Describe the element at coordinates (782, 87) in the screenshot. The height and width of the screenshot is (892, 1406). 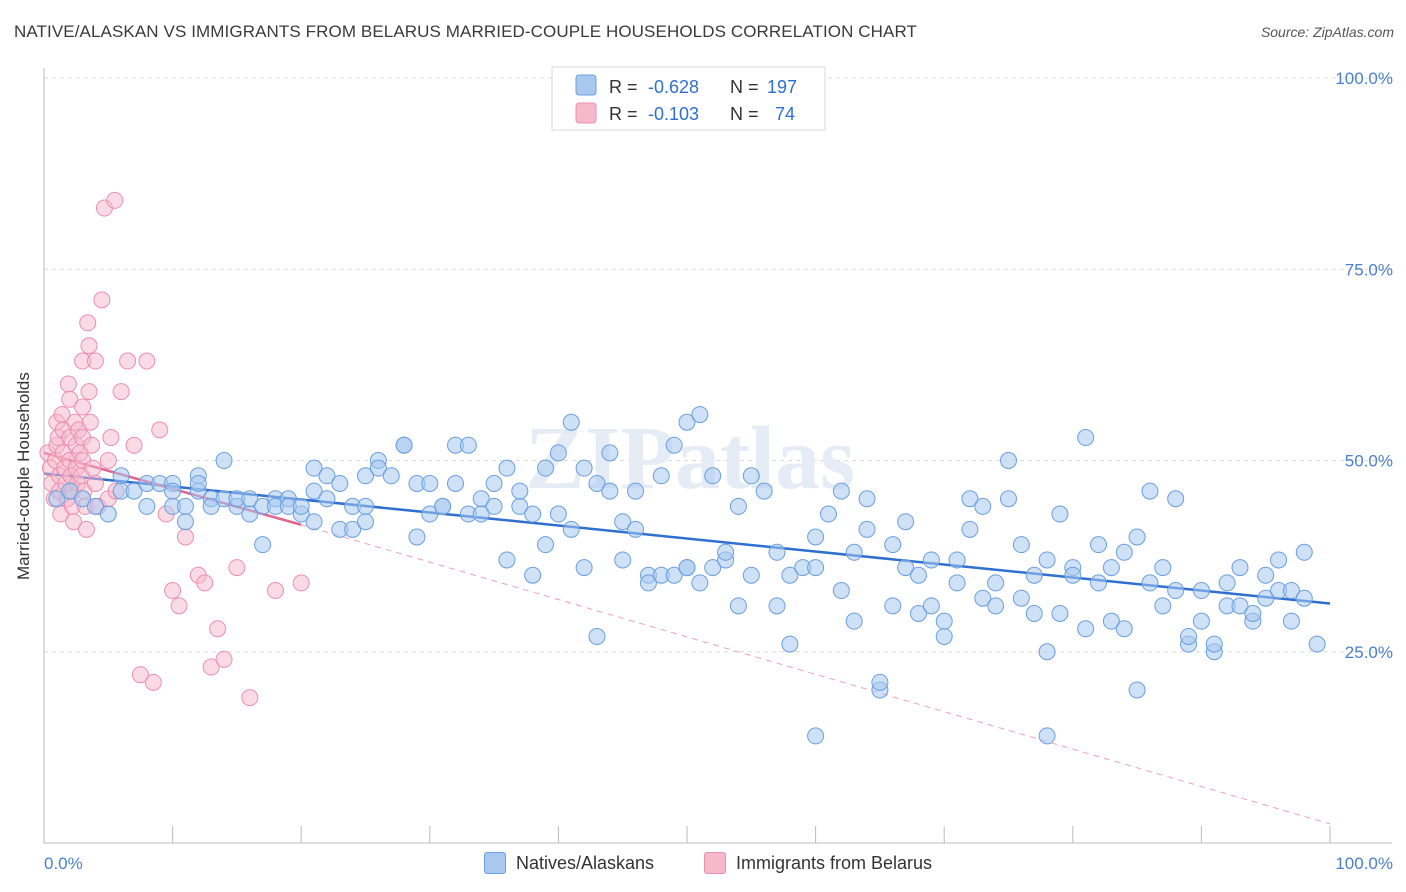
I see `legend-n-value-1: 197` at that location.